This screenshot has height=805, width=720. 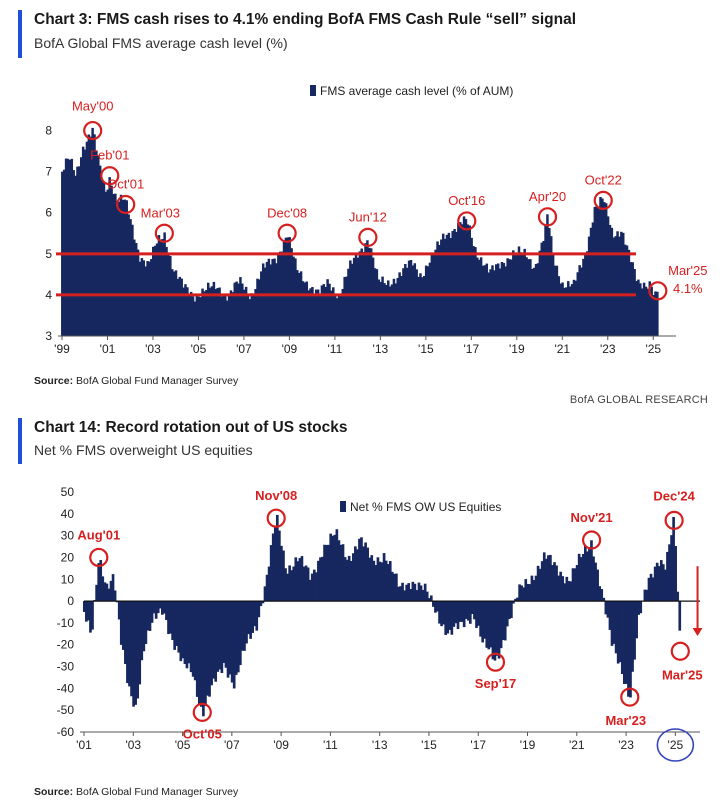 What do you see at coordinates (674, 495) in the screenshot?
I see `annotation-label: Dec'24` at bounding box center [674, 495].